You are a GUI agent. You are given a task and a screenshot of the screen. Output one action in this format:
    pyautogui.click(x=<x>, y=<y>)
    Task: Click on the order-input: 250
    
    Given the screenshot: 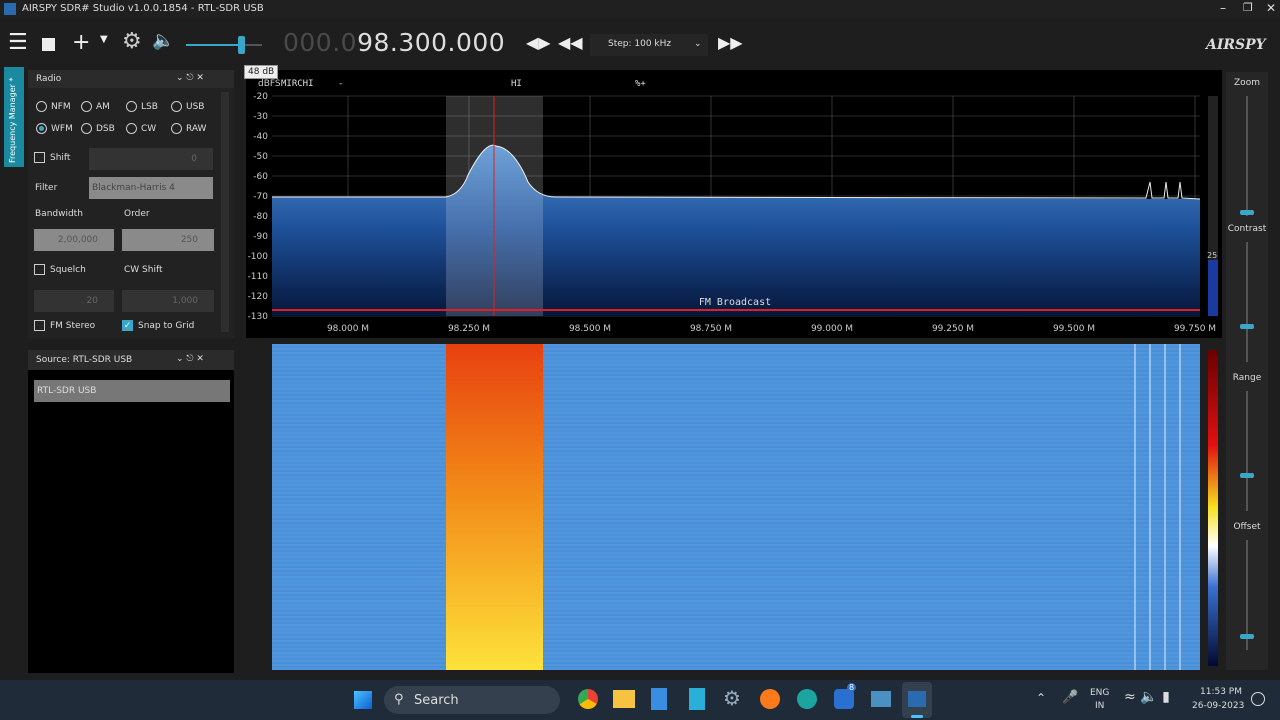 What is the action you would take?
    pyautogui.click(x=168, y=240)
    